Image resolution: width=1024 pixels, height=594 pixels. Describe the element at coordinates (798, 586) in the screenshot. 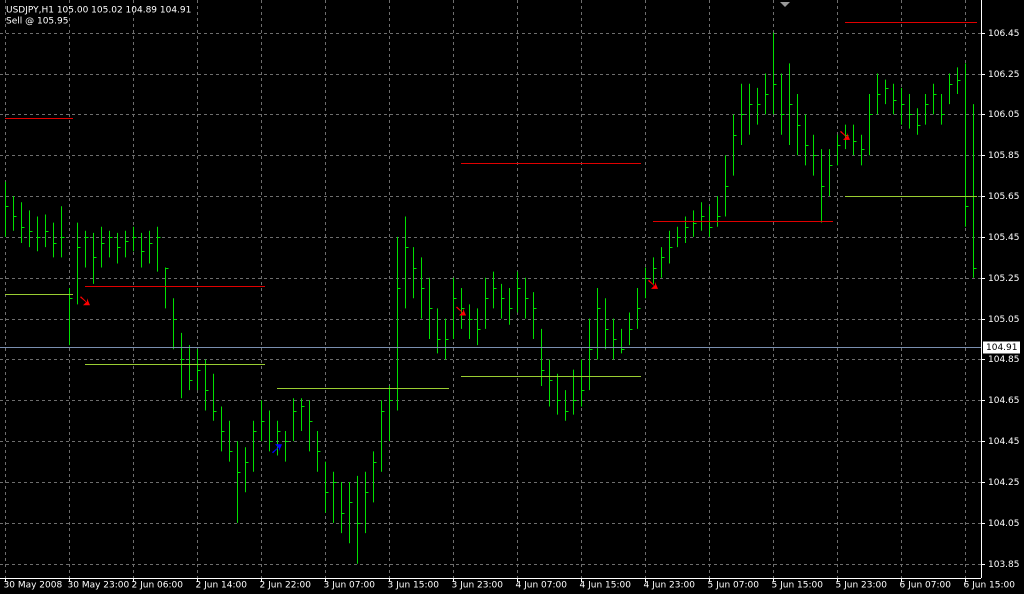

I see `x-tick-label: 5 Jun 15:00` at that location.